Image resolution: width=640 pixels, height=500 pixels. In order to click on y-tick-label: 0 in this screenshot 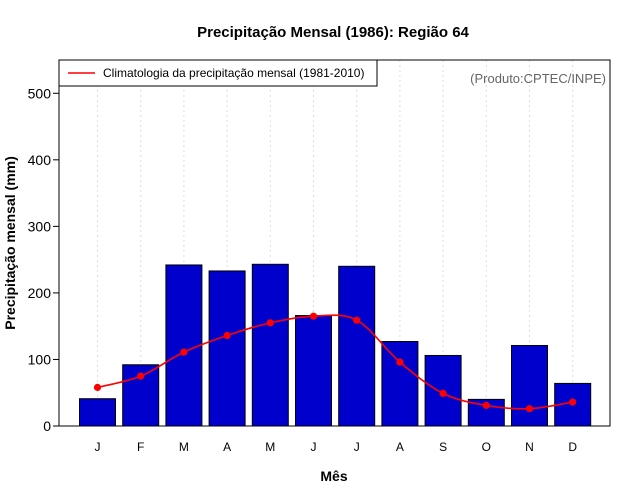, I will do `click(47, 426)`.